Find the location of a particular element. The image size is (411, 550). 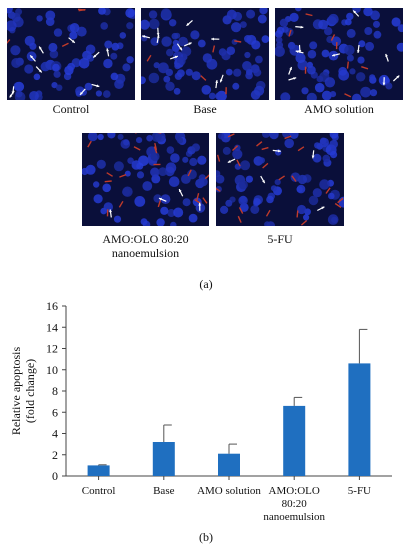

y-tick-label: 4 is located at coordinates (55, 434).